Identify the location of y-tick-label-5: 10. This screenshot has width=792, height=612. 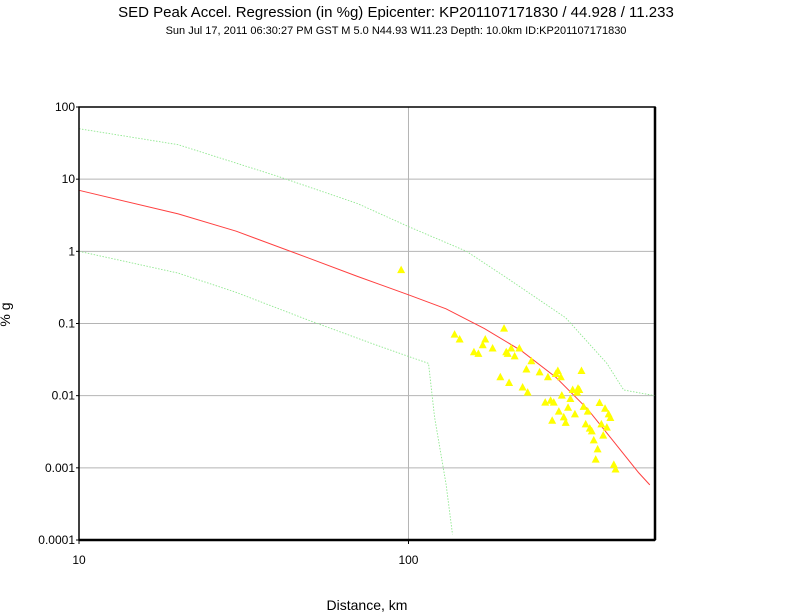
(69, 179).